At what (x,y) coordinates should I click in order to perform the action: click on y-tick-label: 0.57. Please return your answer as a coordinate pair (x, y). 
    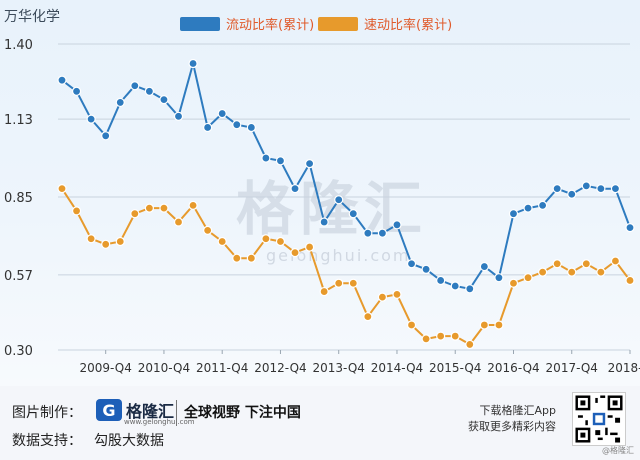
    Looking at the image, I should click on (18, 276).